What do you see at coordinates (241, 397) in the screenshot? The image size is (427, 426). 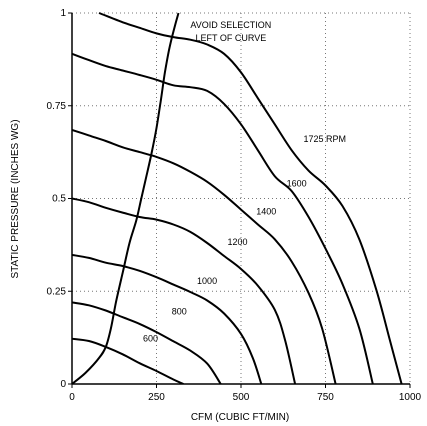 I see `x-tick-label: 500` at bounding box center [241, 397].